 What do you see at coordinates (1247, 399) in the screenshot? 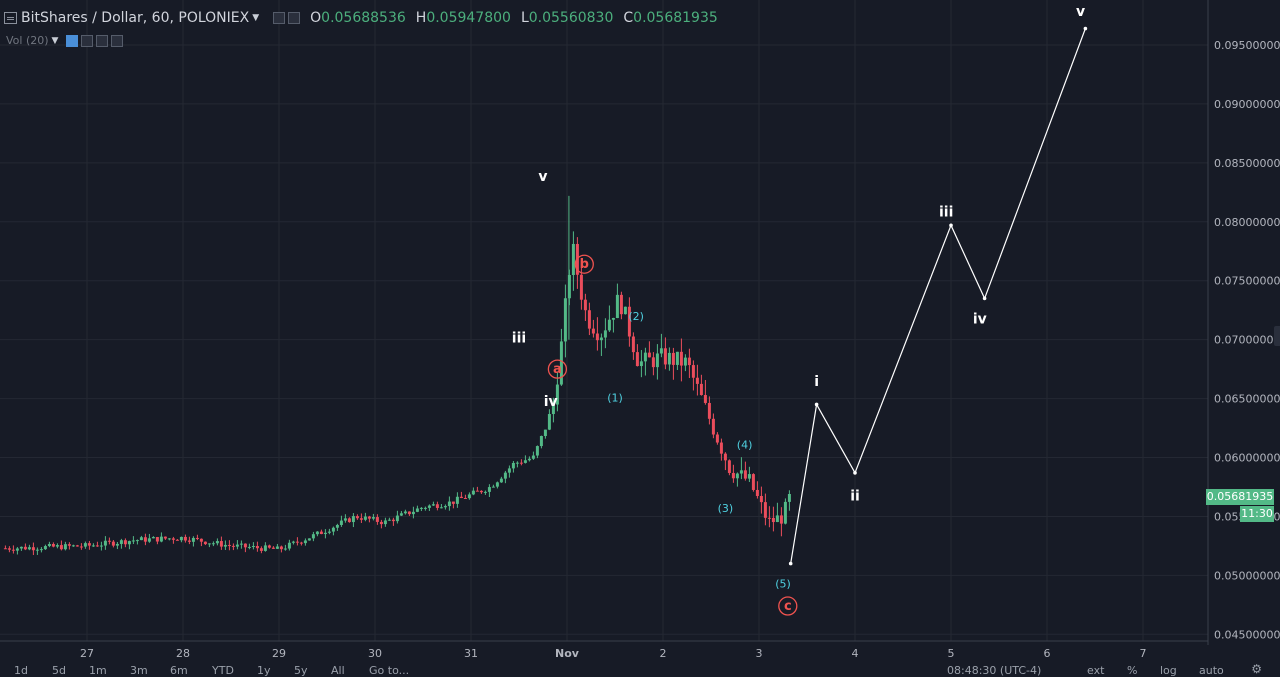
I see `price-tick-label: 0.06500000` at bounding box center [1247, 399].